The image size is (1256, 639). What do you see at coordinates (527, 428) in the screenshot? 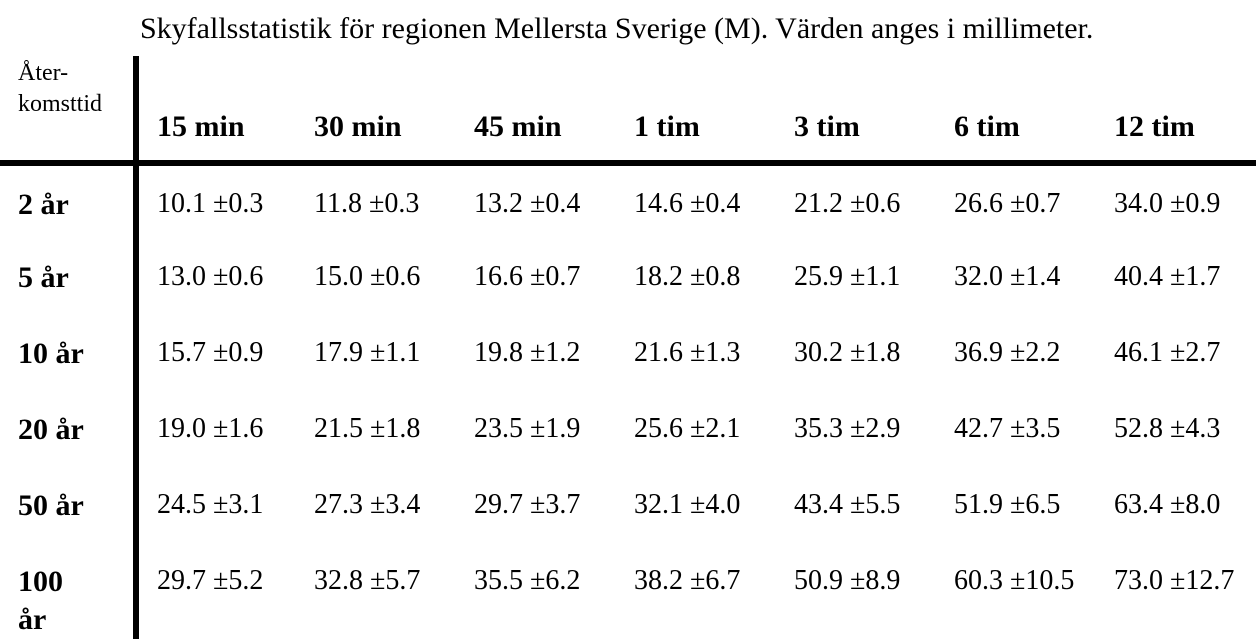
I see `value-cell: 23.5 ±1.9` at bounding box center [527, 428].